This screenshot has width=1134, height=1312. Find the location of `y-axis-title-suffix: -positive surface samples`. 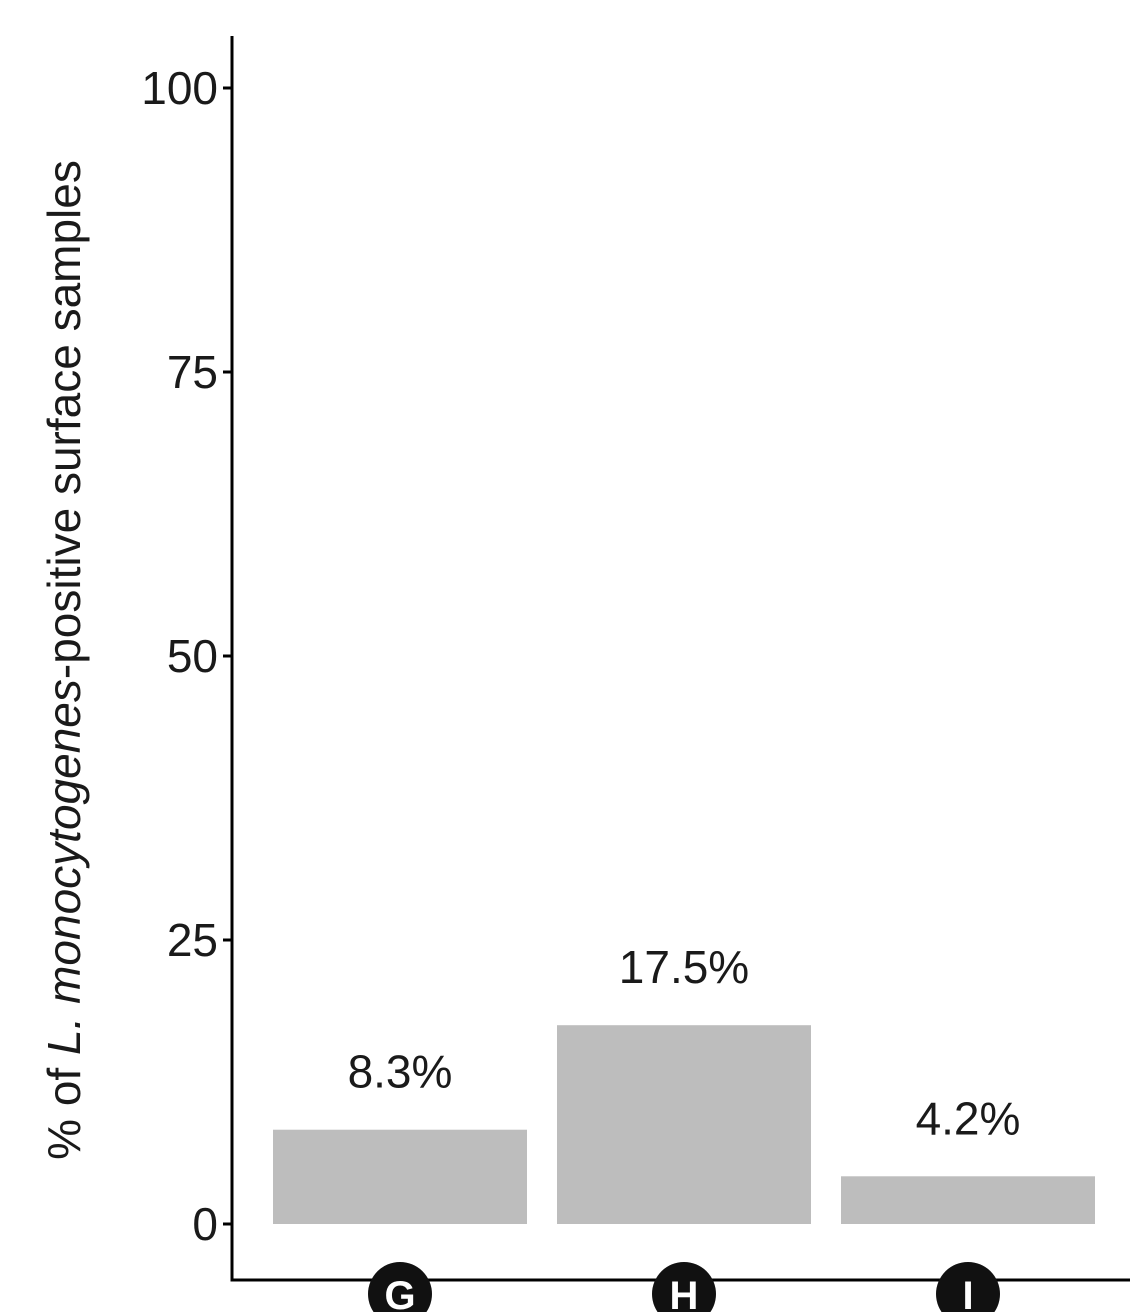

y-axis-title-suffix: -positive surface samples is located at coordinates (64, 419).